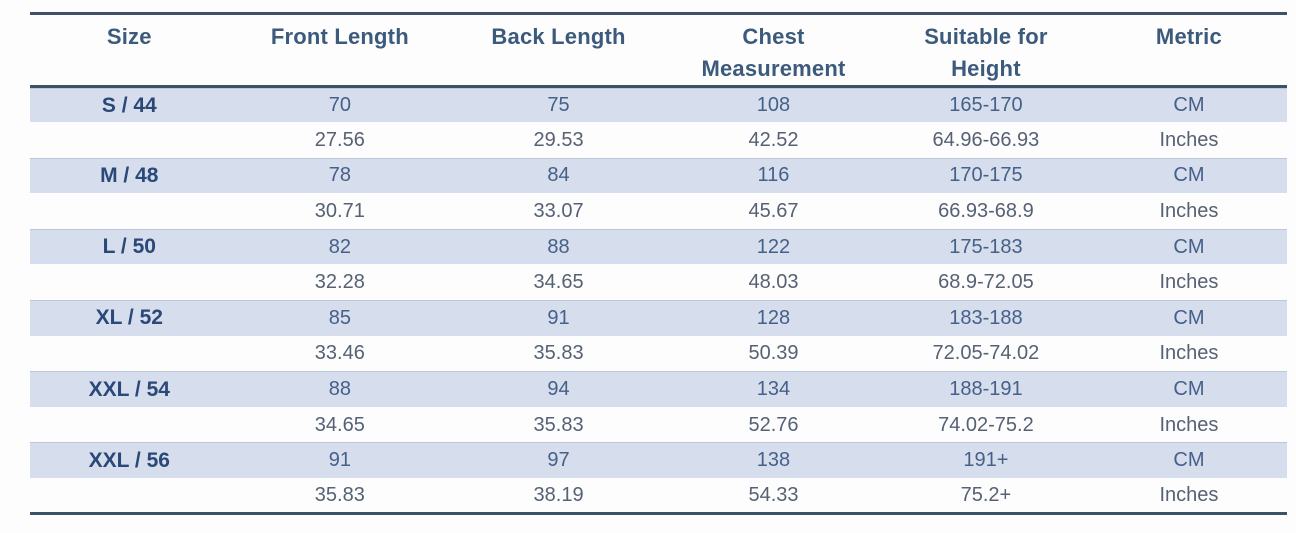 This screenshot has width=1296, height=533. Describe the element at coordinates (559, 318) in the screenshot. I see `back-length-cell: 91` at that location.